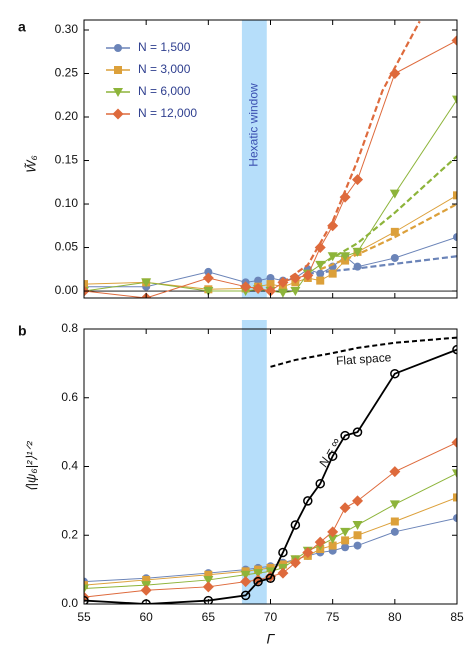  I want to click on annotation: Flat space, so click(364, 359).